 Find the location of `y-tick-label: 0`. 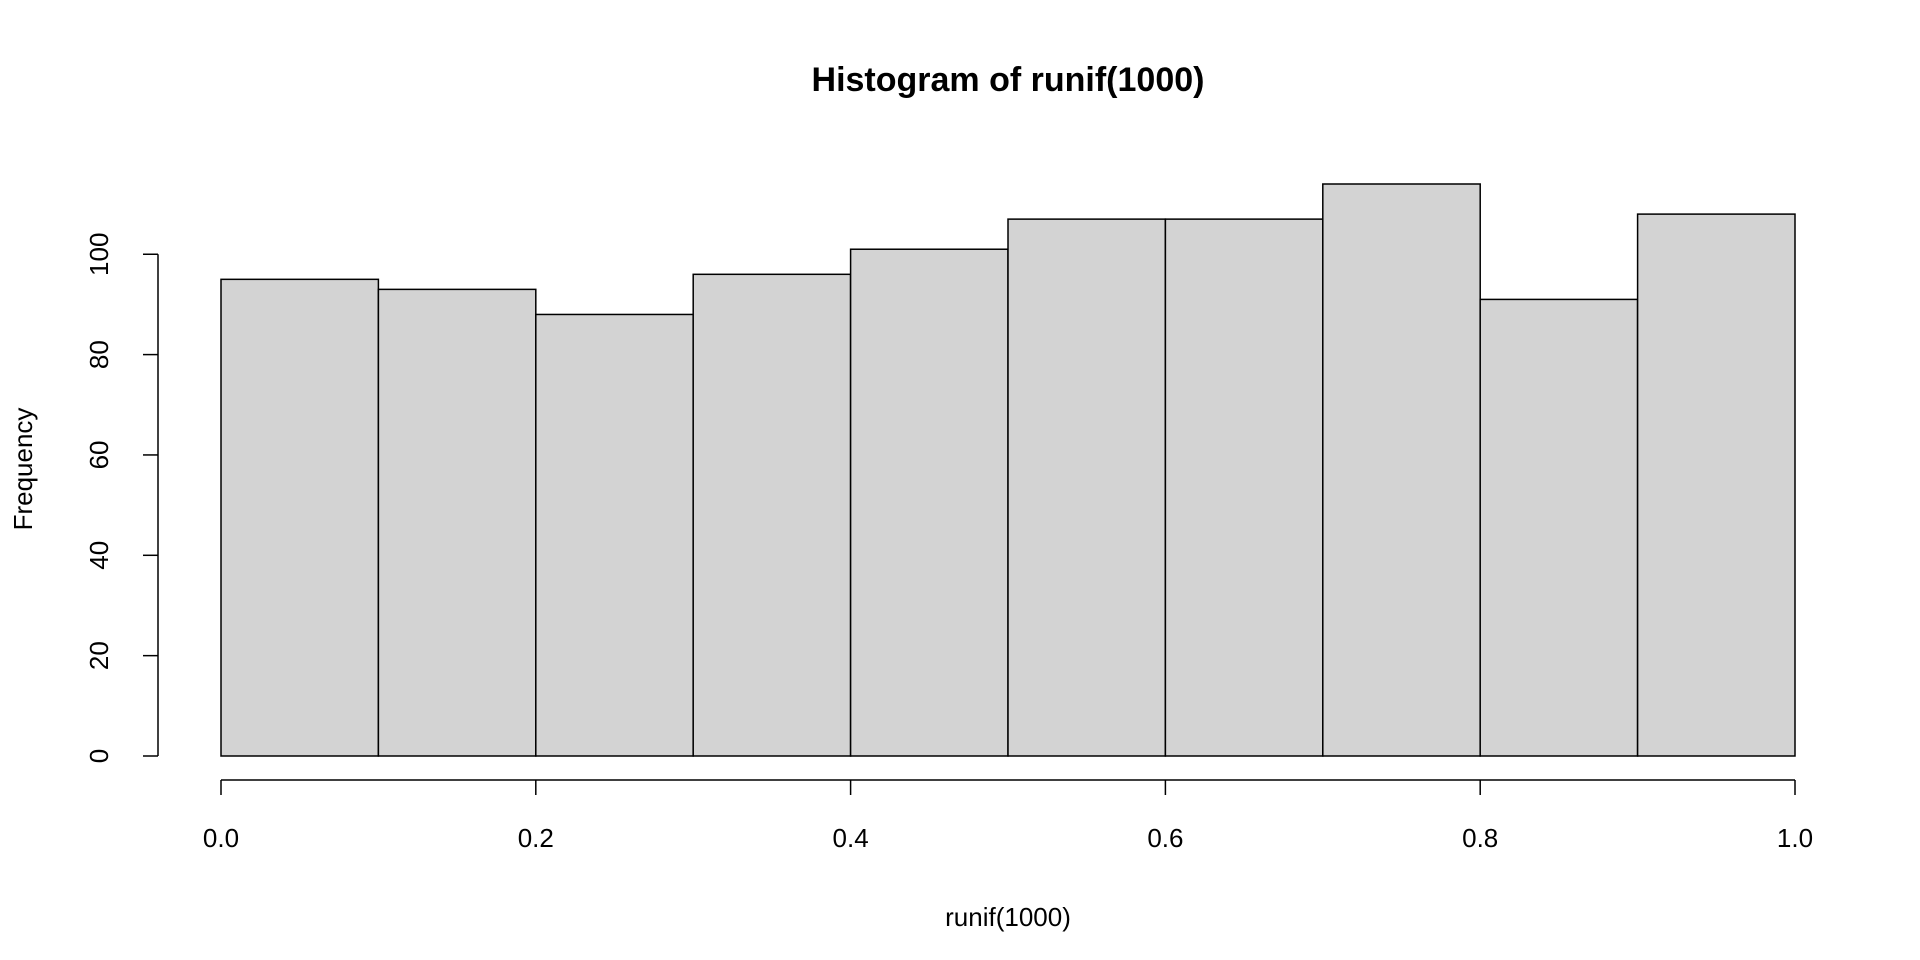

y-tick-label: 0 is located at coordinates (99, 756).